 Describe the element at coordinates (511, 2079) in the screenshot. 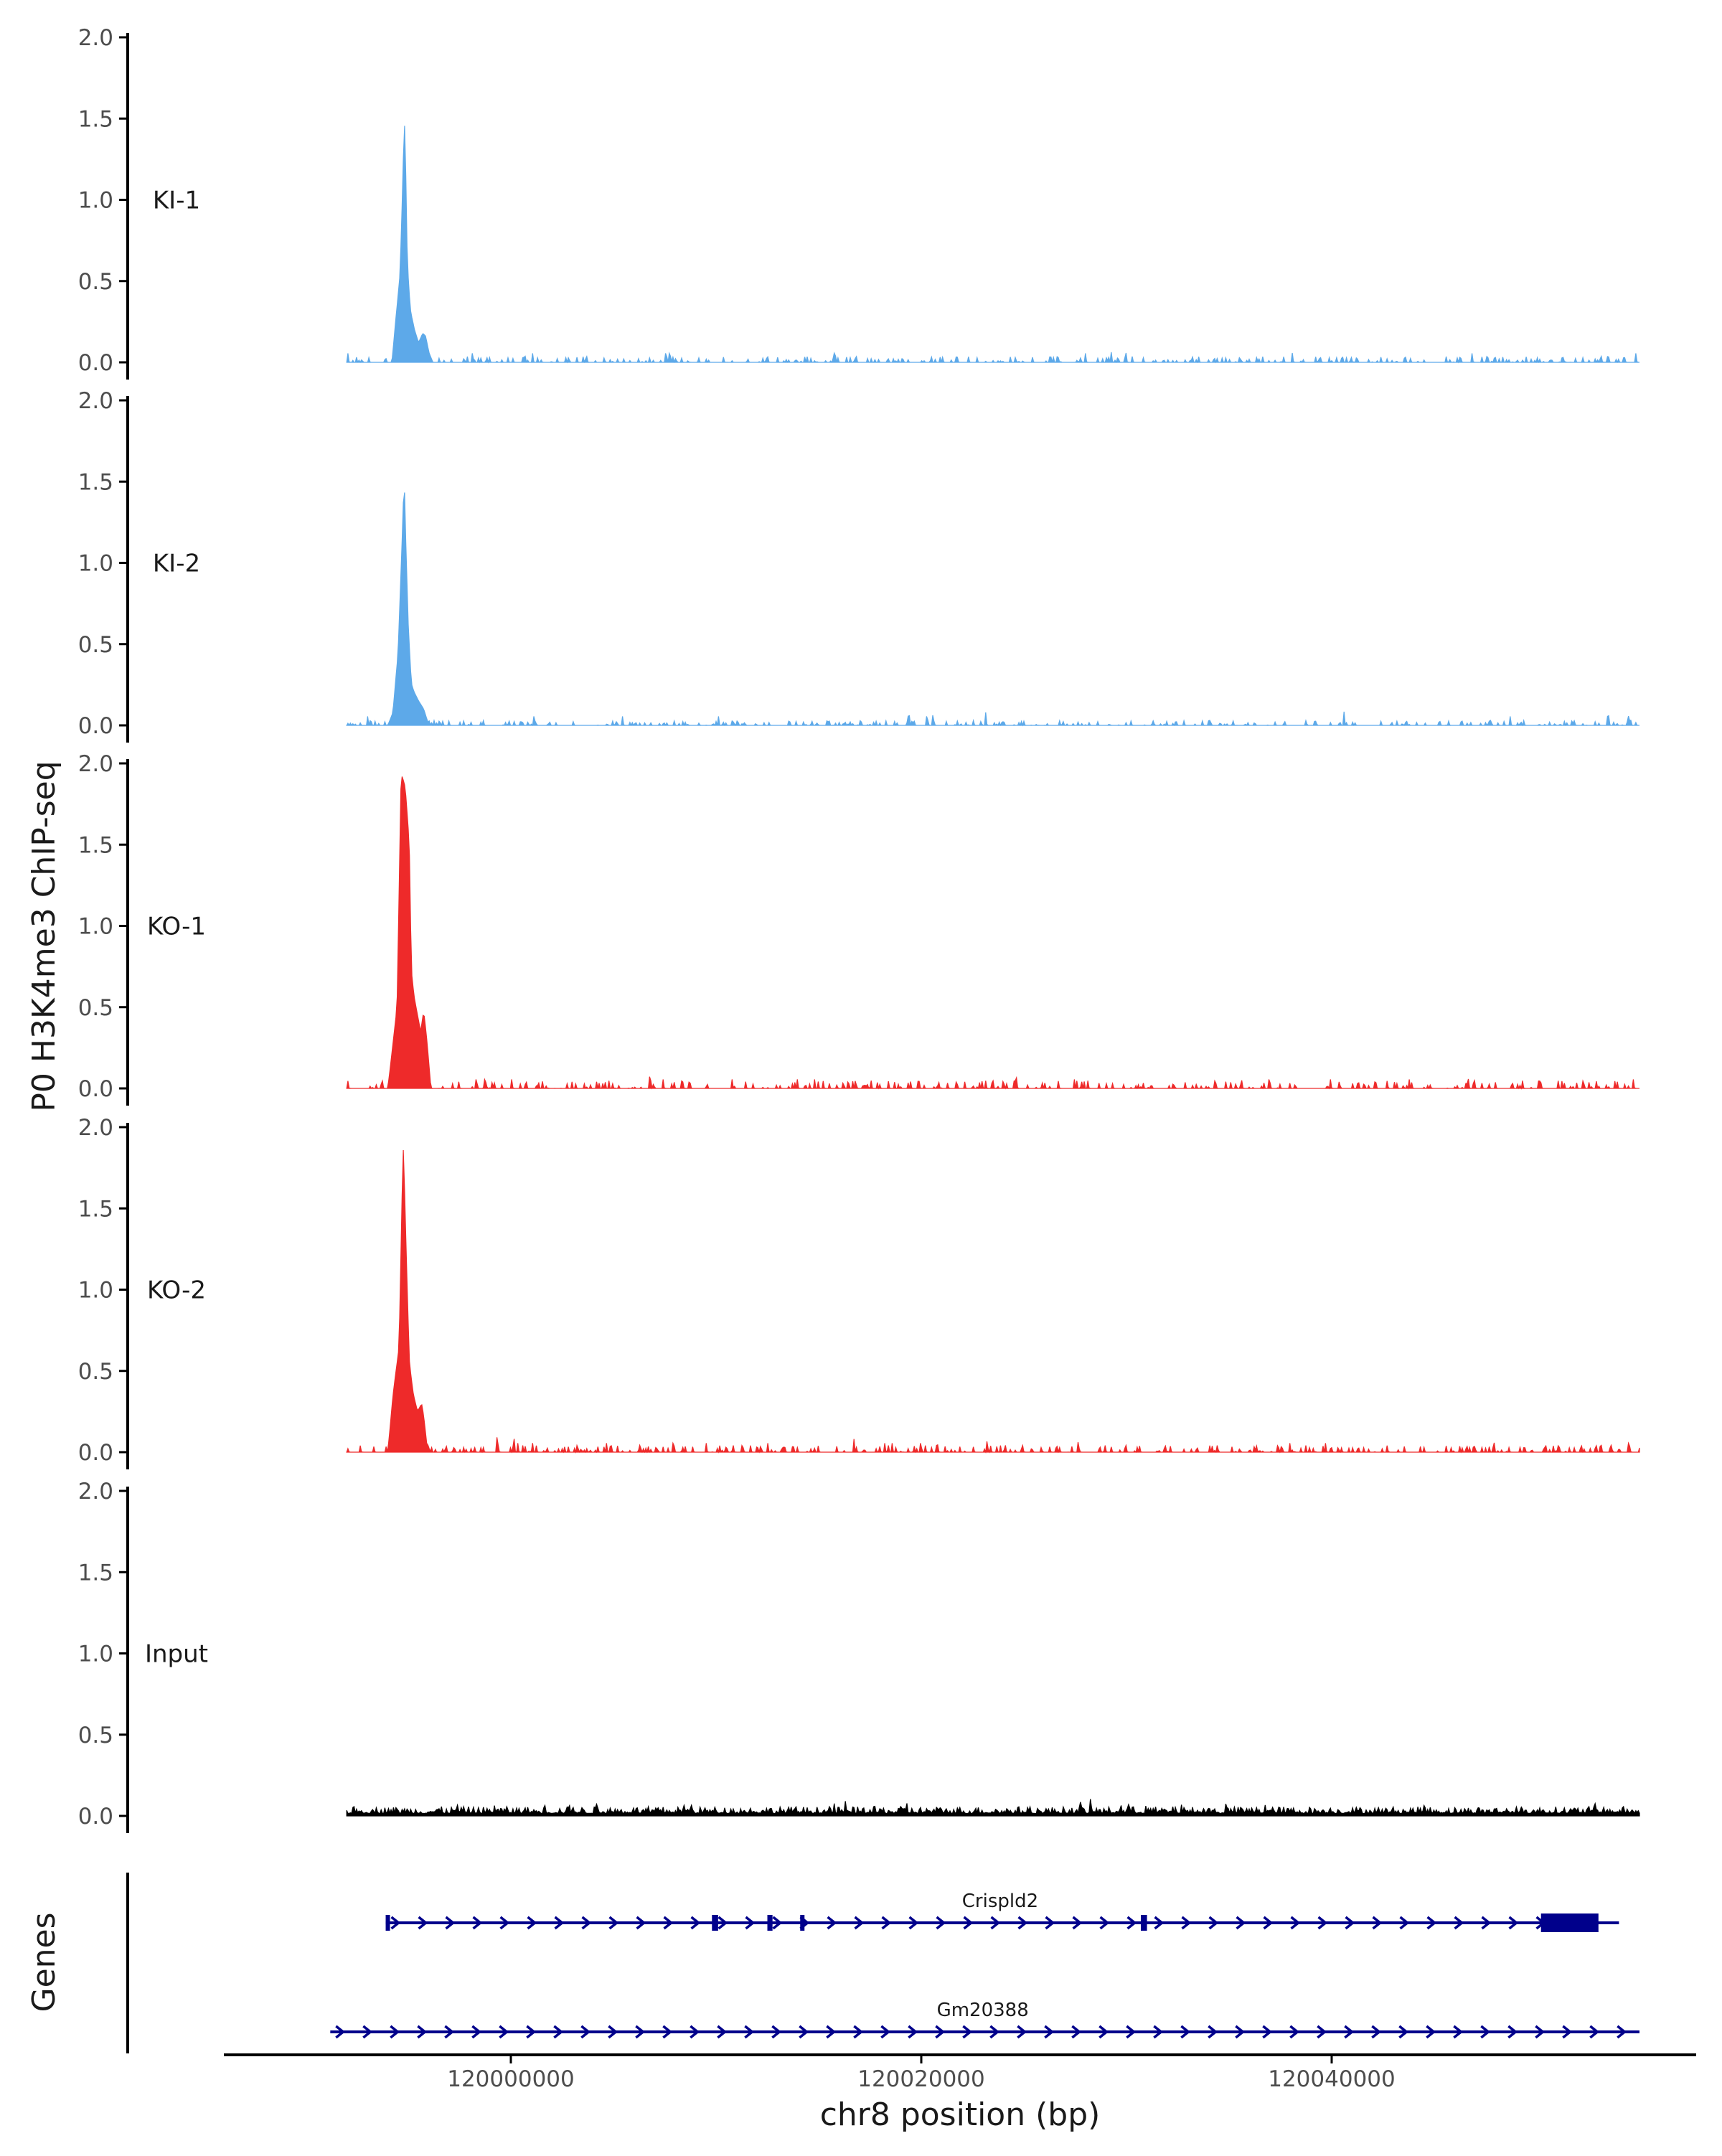

I see `x-tick-label: 120000000` at that location.